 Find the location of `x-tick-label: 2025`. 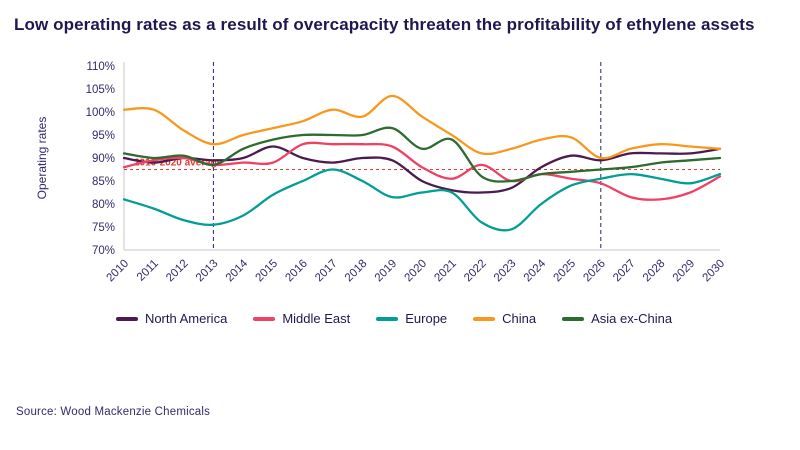

x-tick-label: 2025 is located at coordinates (565, 271).